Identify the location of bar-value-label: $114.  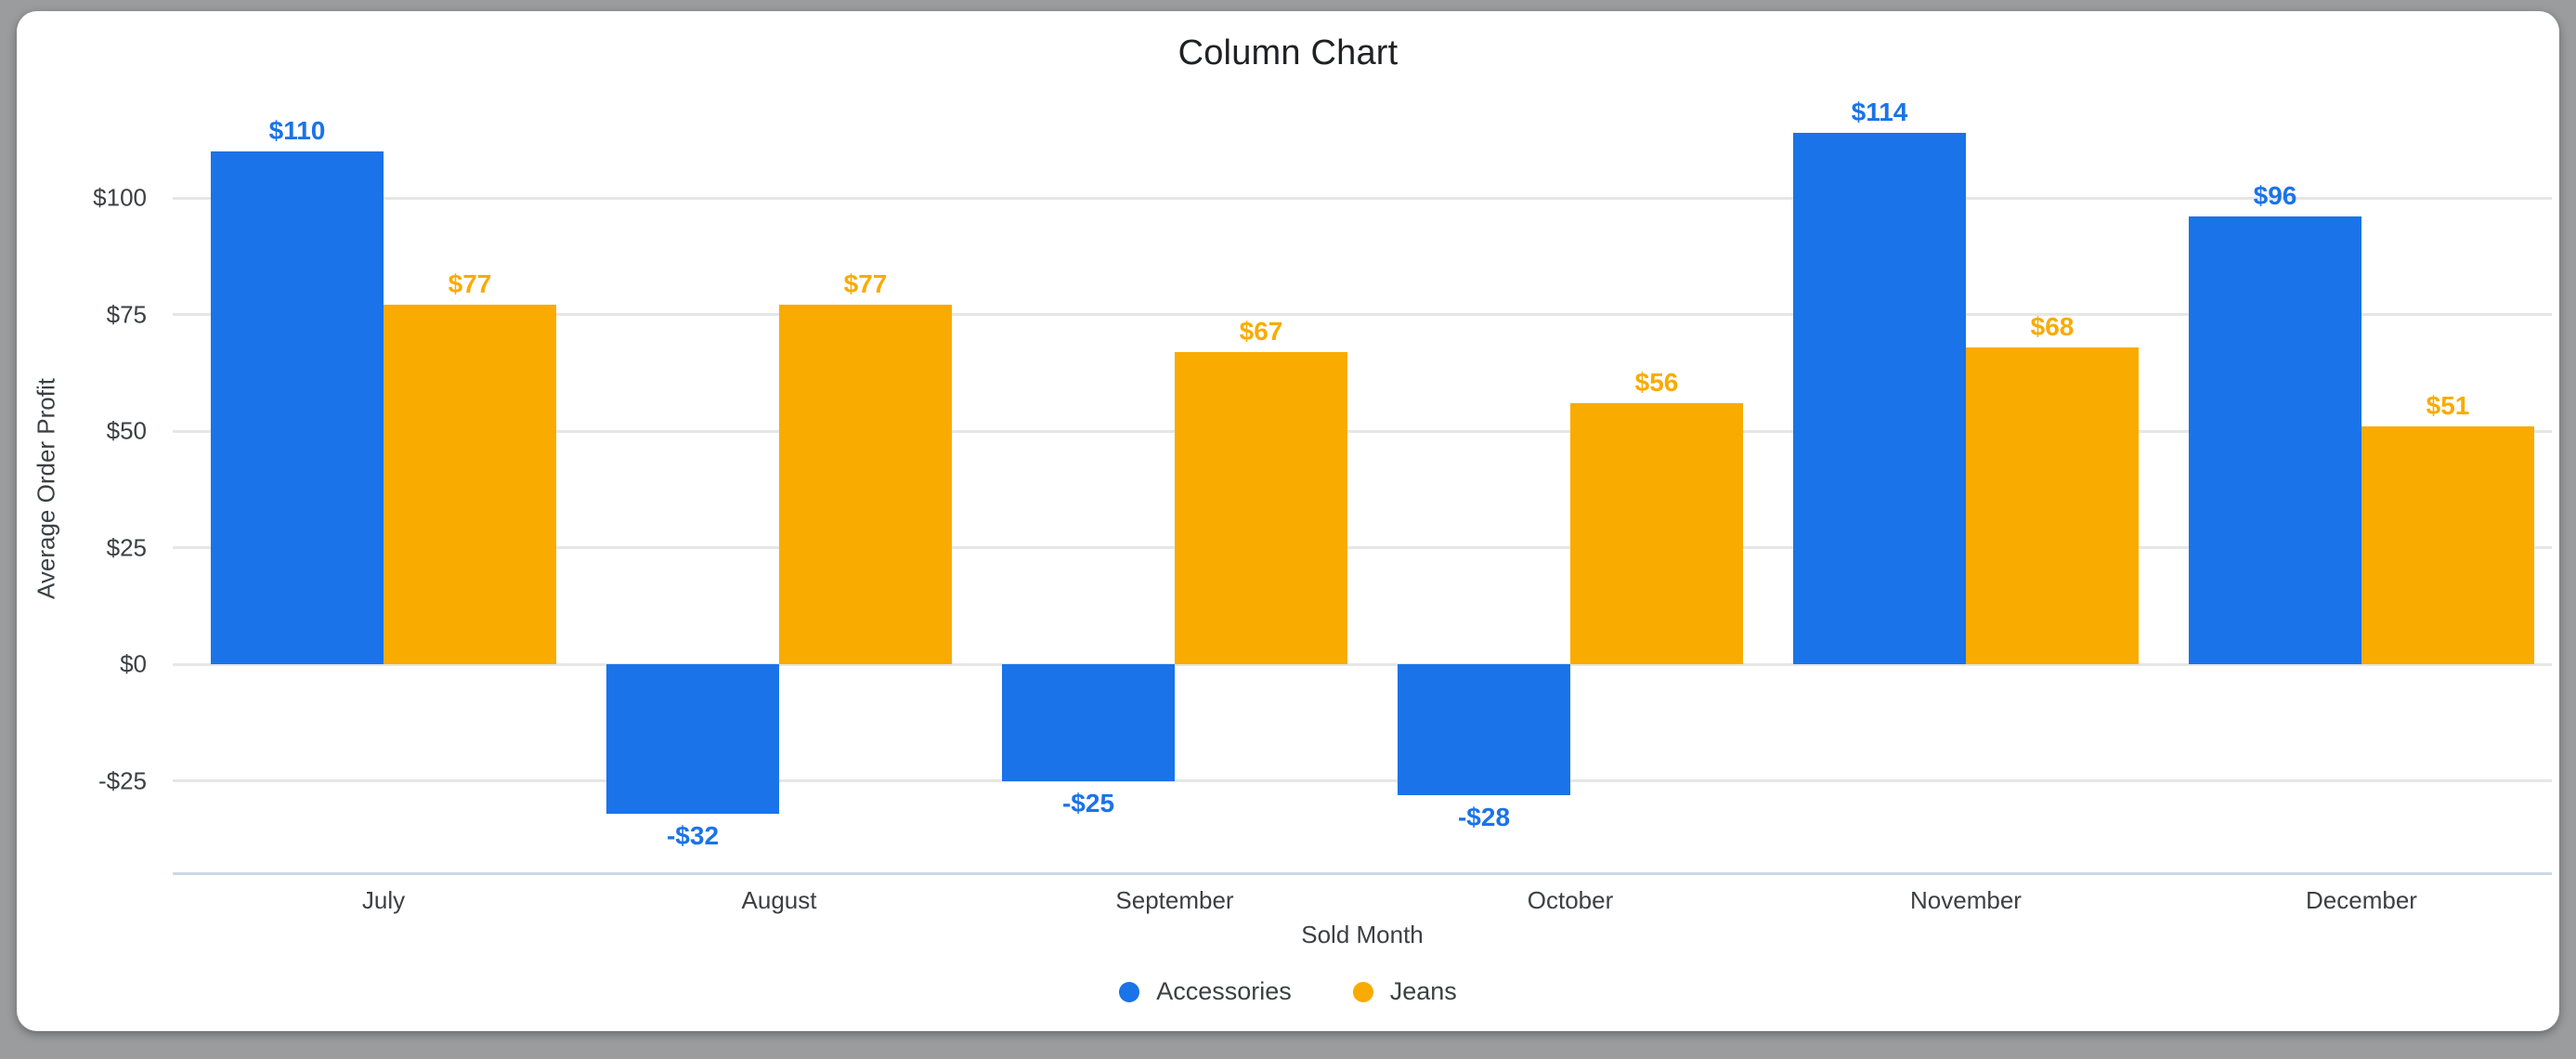
(1880, 111).